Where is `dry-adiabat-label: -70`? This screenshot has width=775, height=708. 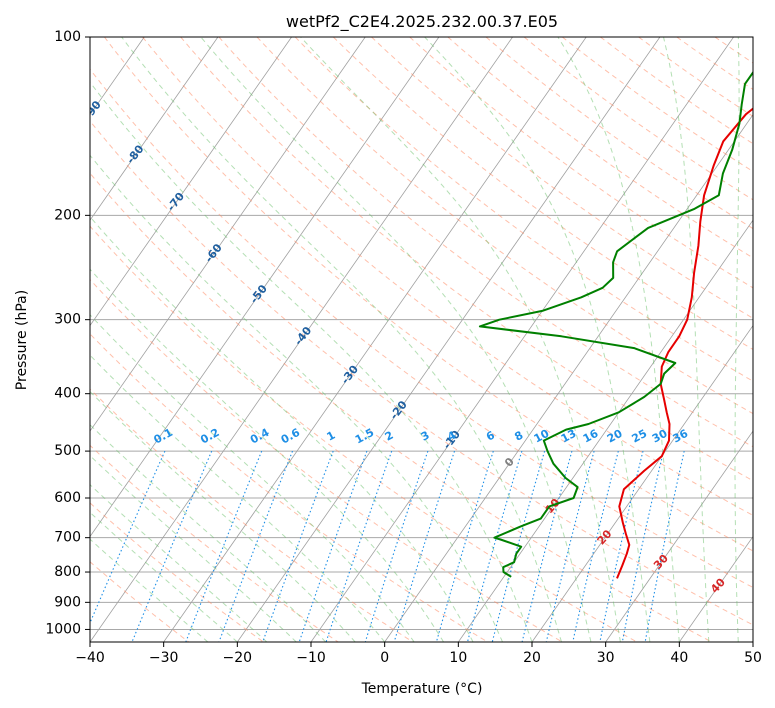 dry-adiabat-label: -70 is located at coordinates (176, 202).